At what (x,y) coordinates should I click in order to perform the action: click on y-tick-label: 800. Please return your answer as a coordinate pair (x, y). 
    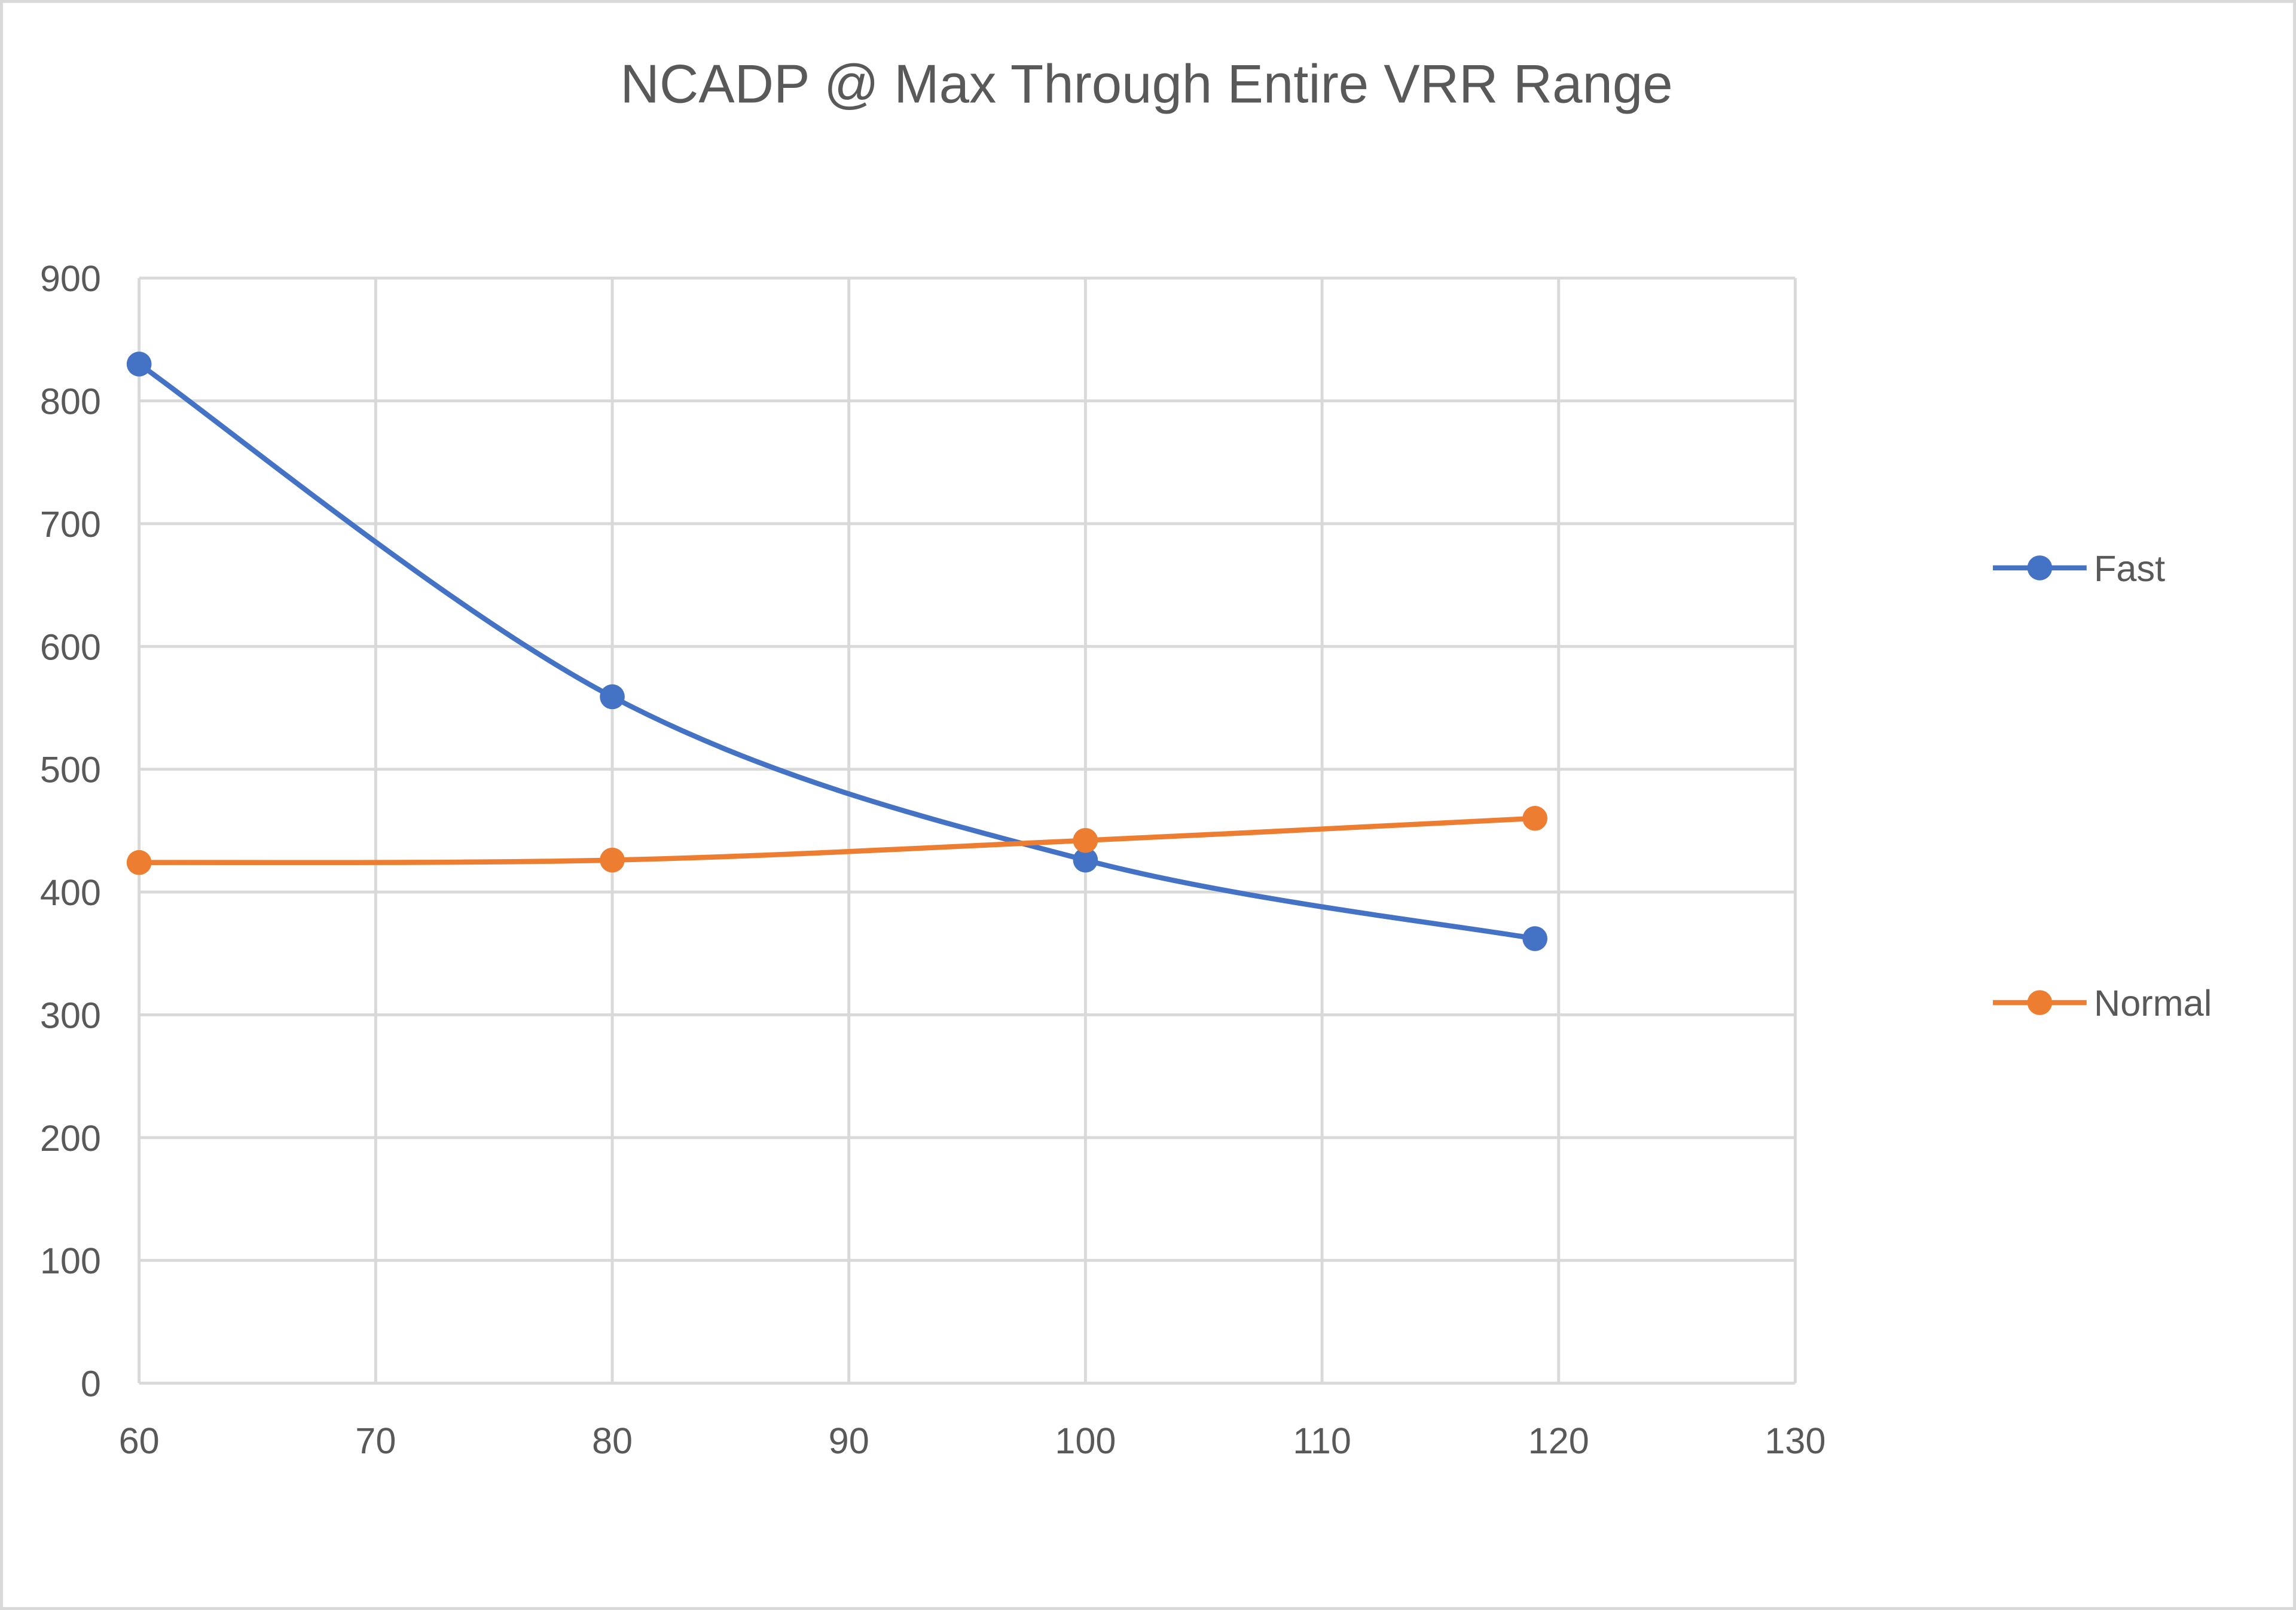
    Looking at the image, I should click on (70, 402).